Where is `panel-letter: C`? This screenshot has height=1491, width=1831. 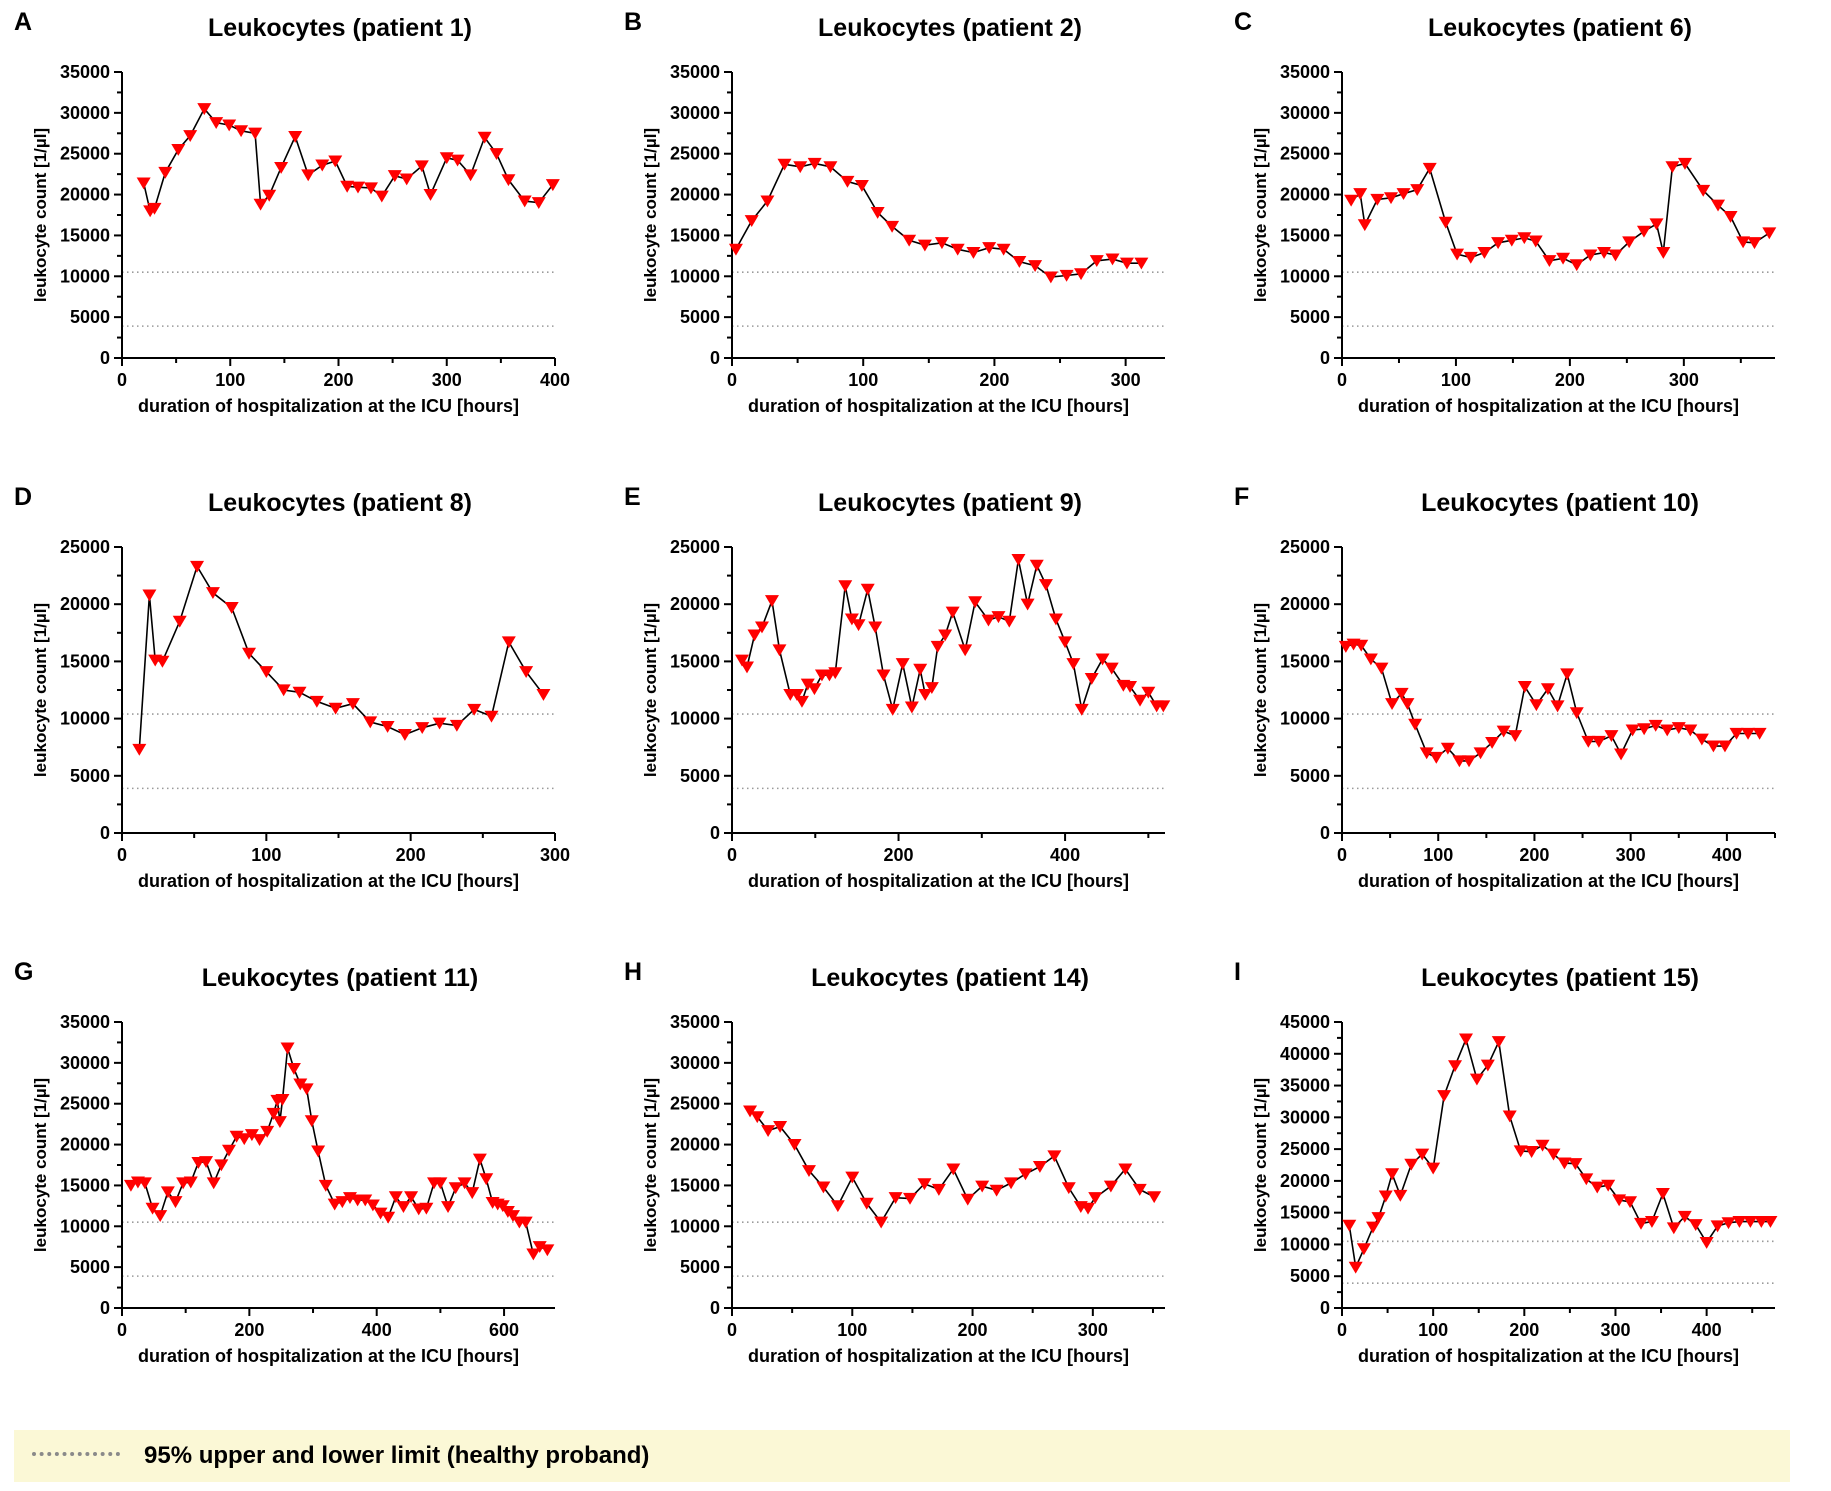
panel-letter: C is located at coordinates (1243, 22).